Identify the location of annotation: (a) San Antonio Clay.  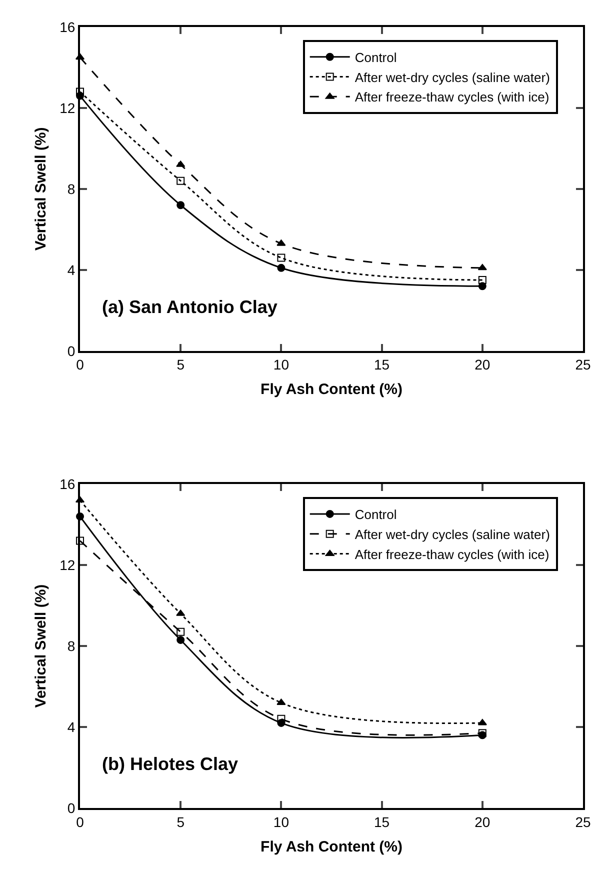
(190, 307).